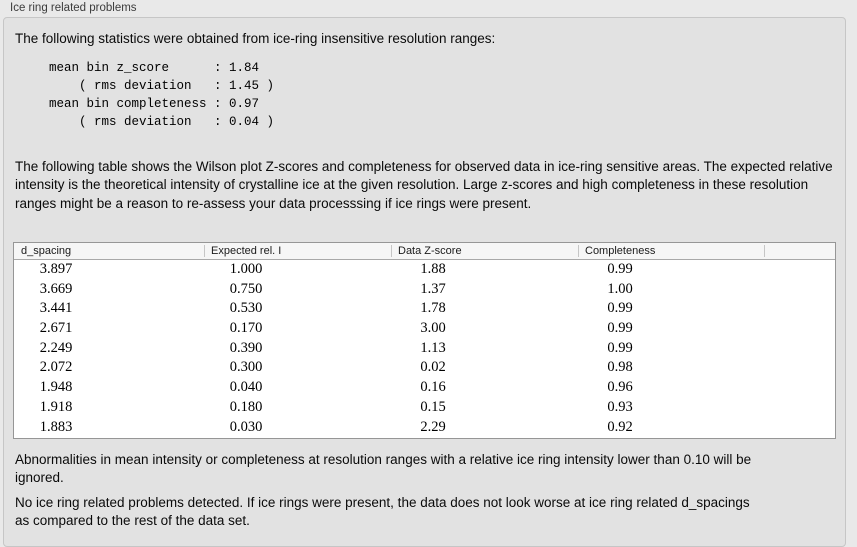 Image resolution: width=857 pixels, height=547 pixels. What do you see at coordinates (56, 347) in the screenshot?
I see `table-cell: 2.249` at bounding box center [56, 347].